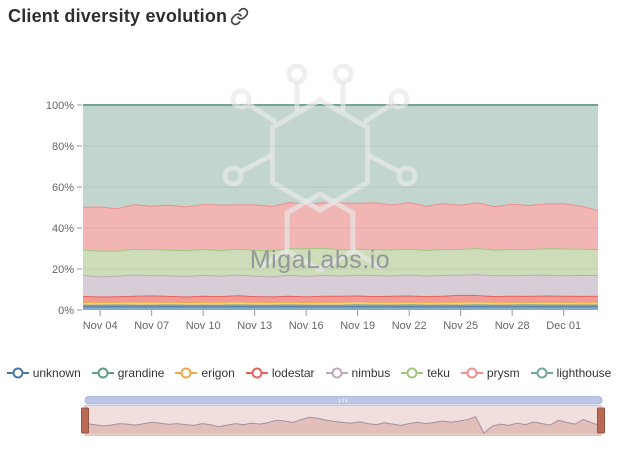 The image size is (618, 454). I want to click on legend-item-lodestar: lodestar, so click(280, 373).